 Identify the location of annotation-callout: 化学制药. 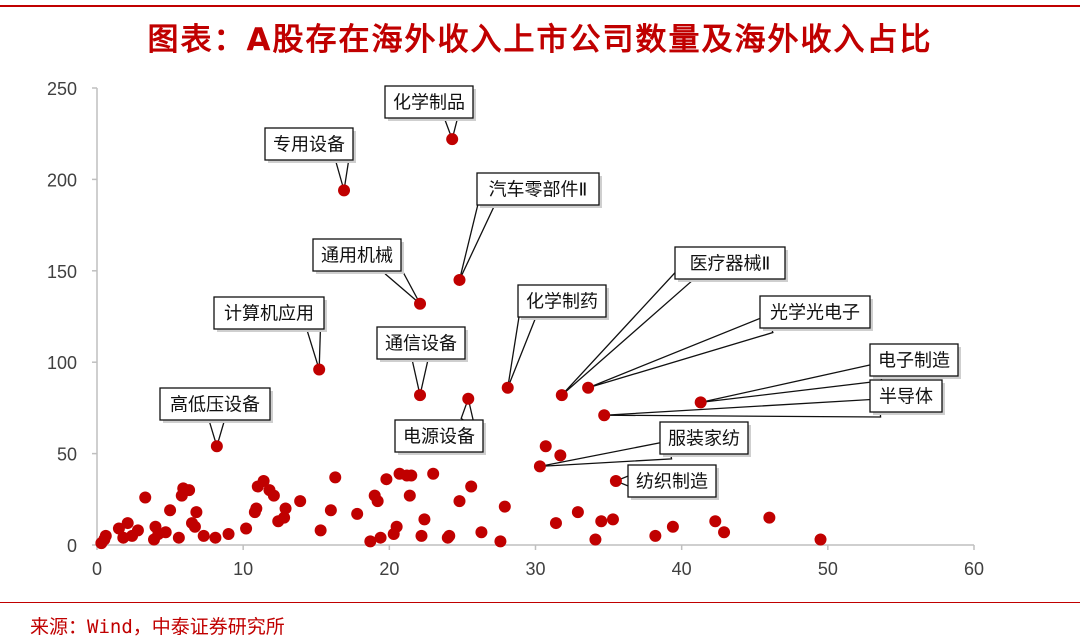
(563, 302).